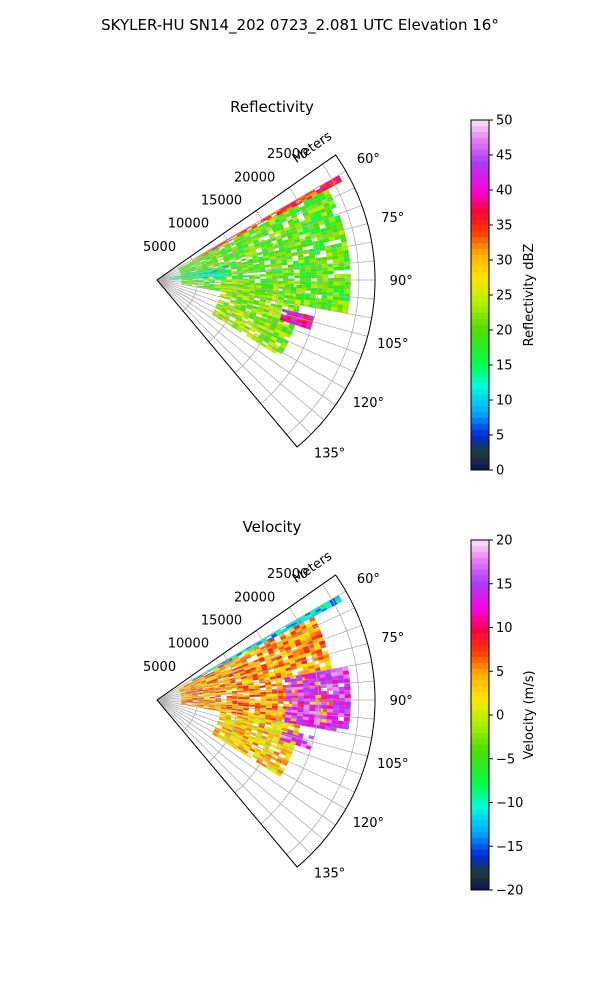 This screenshot has width=600, height=1000. I want to click on azimuth-tick-label: 105°, so click(392, 344).